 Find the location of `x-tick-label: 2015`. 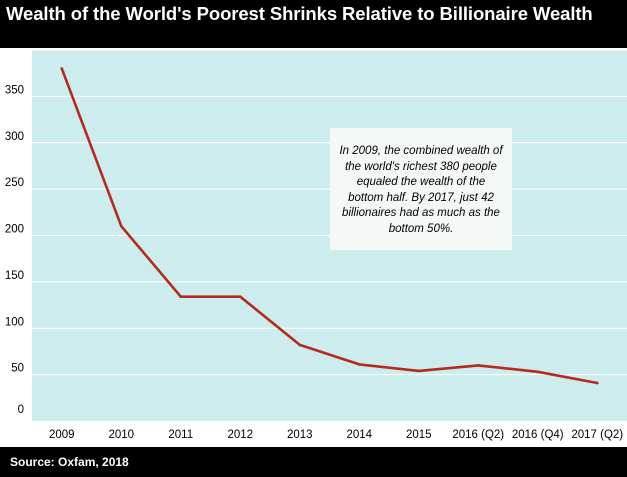

x-tick-label: 2015 is located at coordinates (419, 435).